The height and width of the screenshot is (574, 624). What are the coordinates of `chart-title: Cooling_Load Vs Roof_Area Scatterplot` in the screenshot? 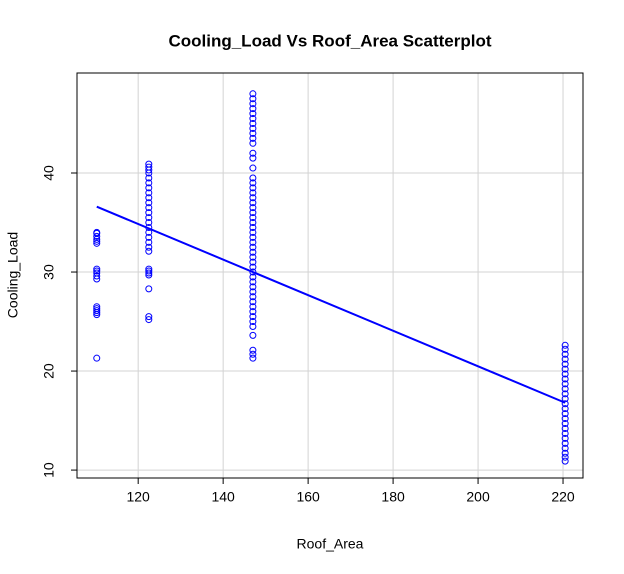 It's located at (329, 40).